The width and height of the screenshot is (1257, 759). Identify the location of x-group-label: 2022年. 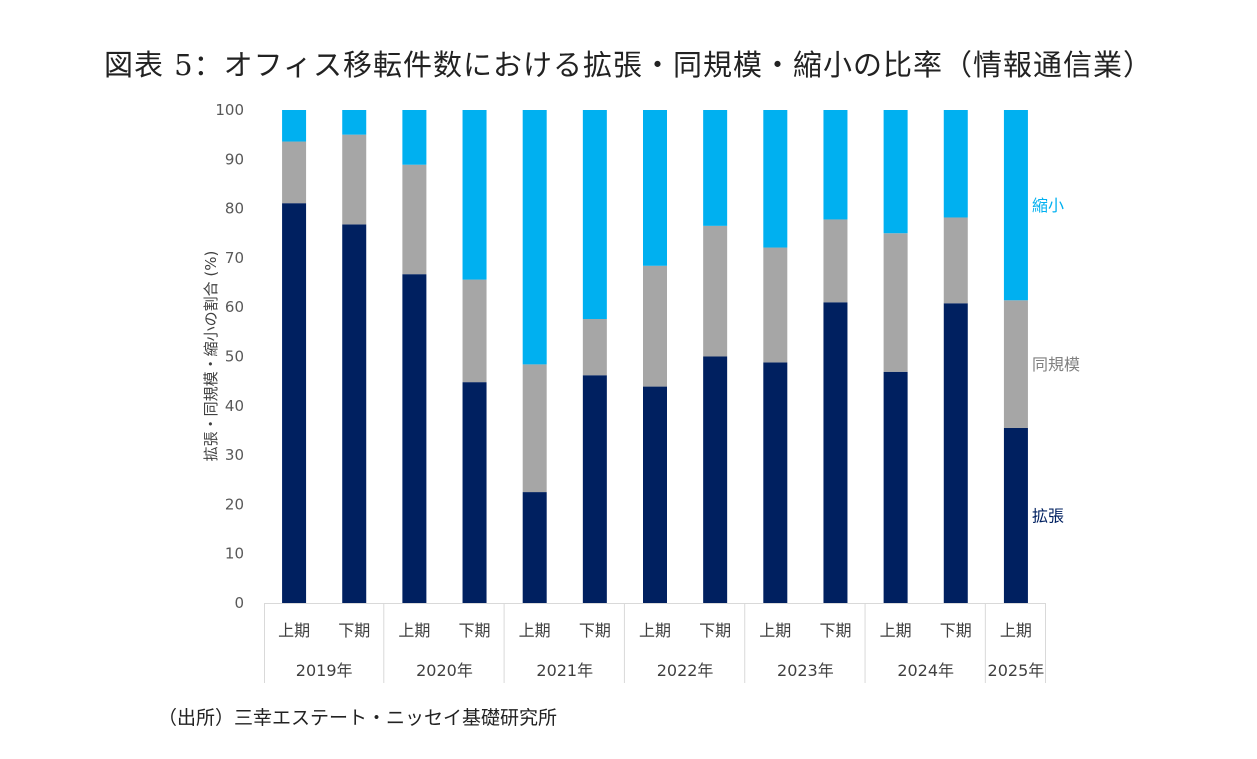
(685, 670).